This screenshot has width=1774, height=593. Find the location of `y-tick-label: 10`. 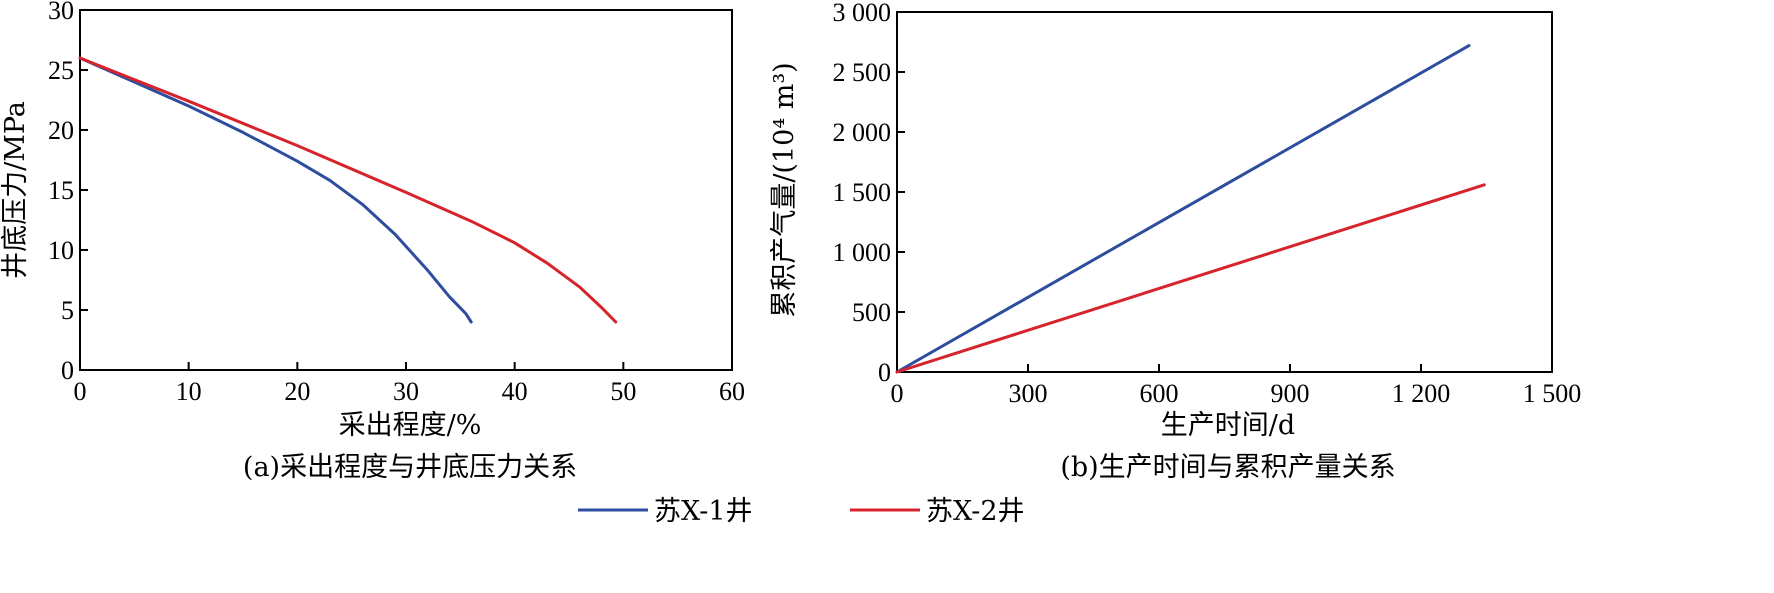

y-tick-label: 10 is located at coordinates (61, 250).